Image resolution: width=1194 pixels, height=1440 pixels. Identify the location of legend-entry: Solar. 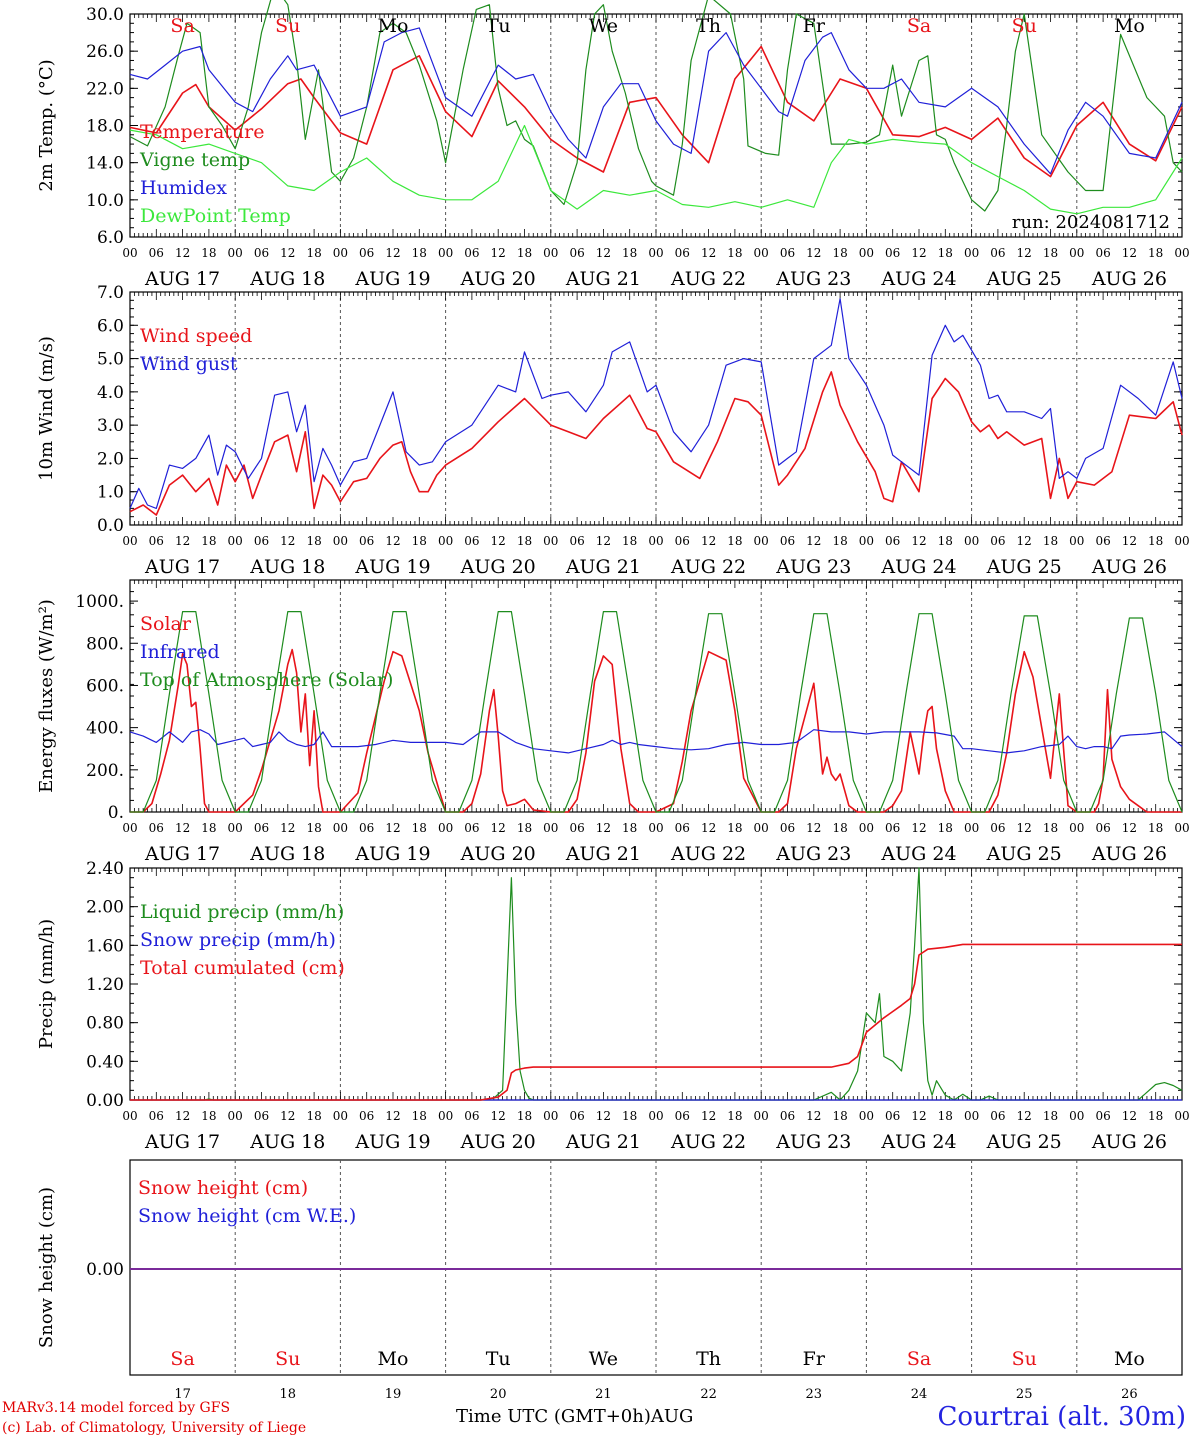
(166, 624).